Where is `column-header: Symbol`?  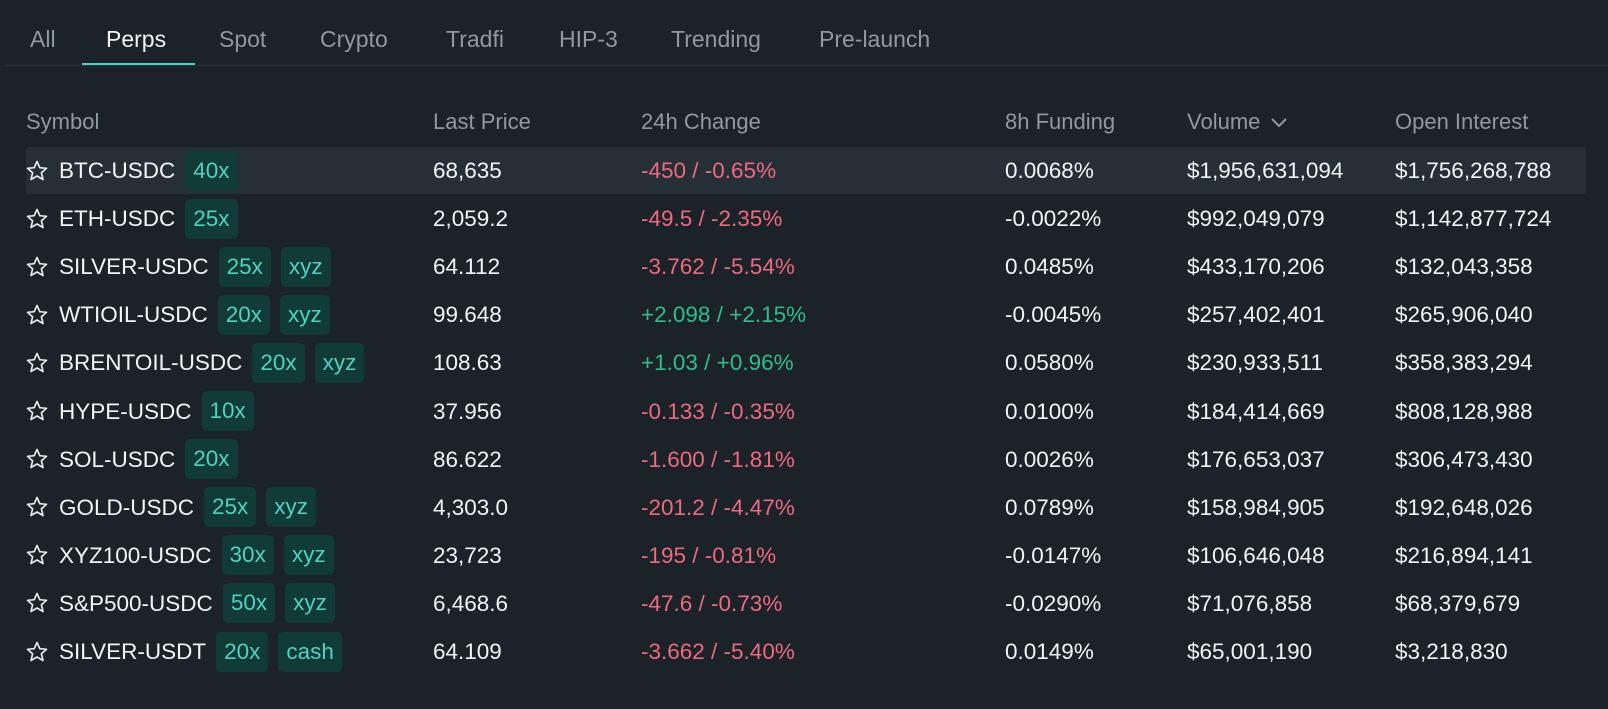
column-header: Symbol is located at coordinates (63, 121).